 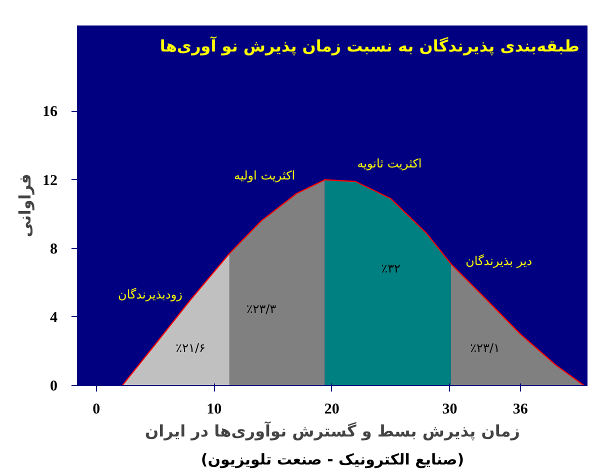 What do you see at coordinates (54, 318) in the screenshot?
I see `y-tick-label: 4` at bounding box center [54, 318].